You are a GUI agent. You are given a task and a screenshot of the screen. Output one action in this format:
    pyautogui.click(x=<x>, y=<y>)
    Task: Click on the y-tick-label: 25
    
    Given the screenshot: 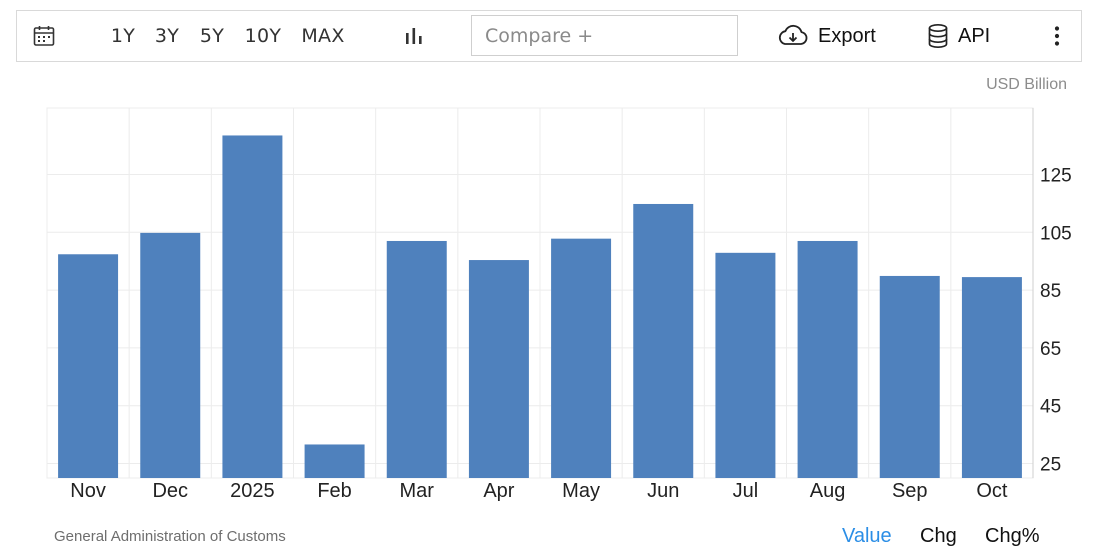 What is the action you would take?
    pyautogui.click(x=1050, y=465)
    